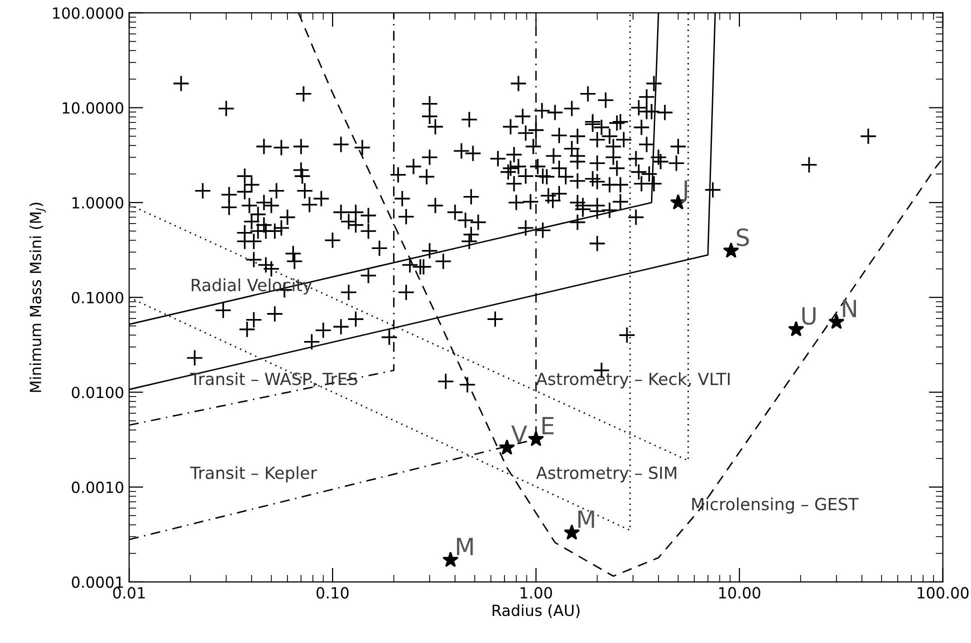  I want to click on y-tick-label: 1.0000, so click(98, 203).